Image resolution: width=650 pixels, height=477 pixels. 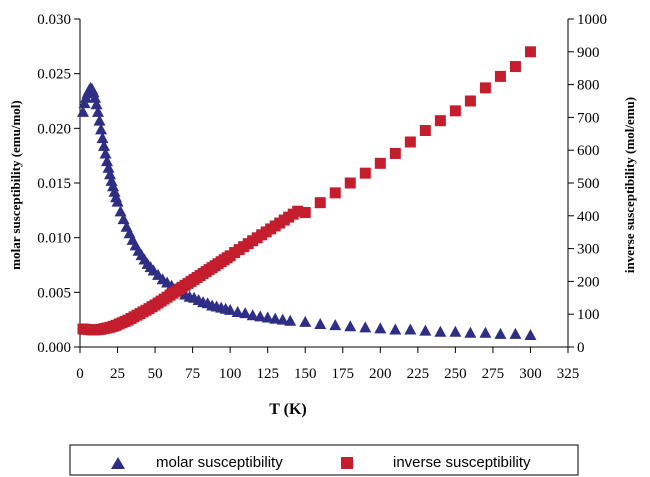 I want to click on legend-square-icon, so click(x=347, y=463).